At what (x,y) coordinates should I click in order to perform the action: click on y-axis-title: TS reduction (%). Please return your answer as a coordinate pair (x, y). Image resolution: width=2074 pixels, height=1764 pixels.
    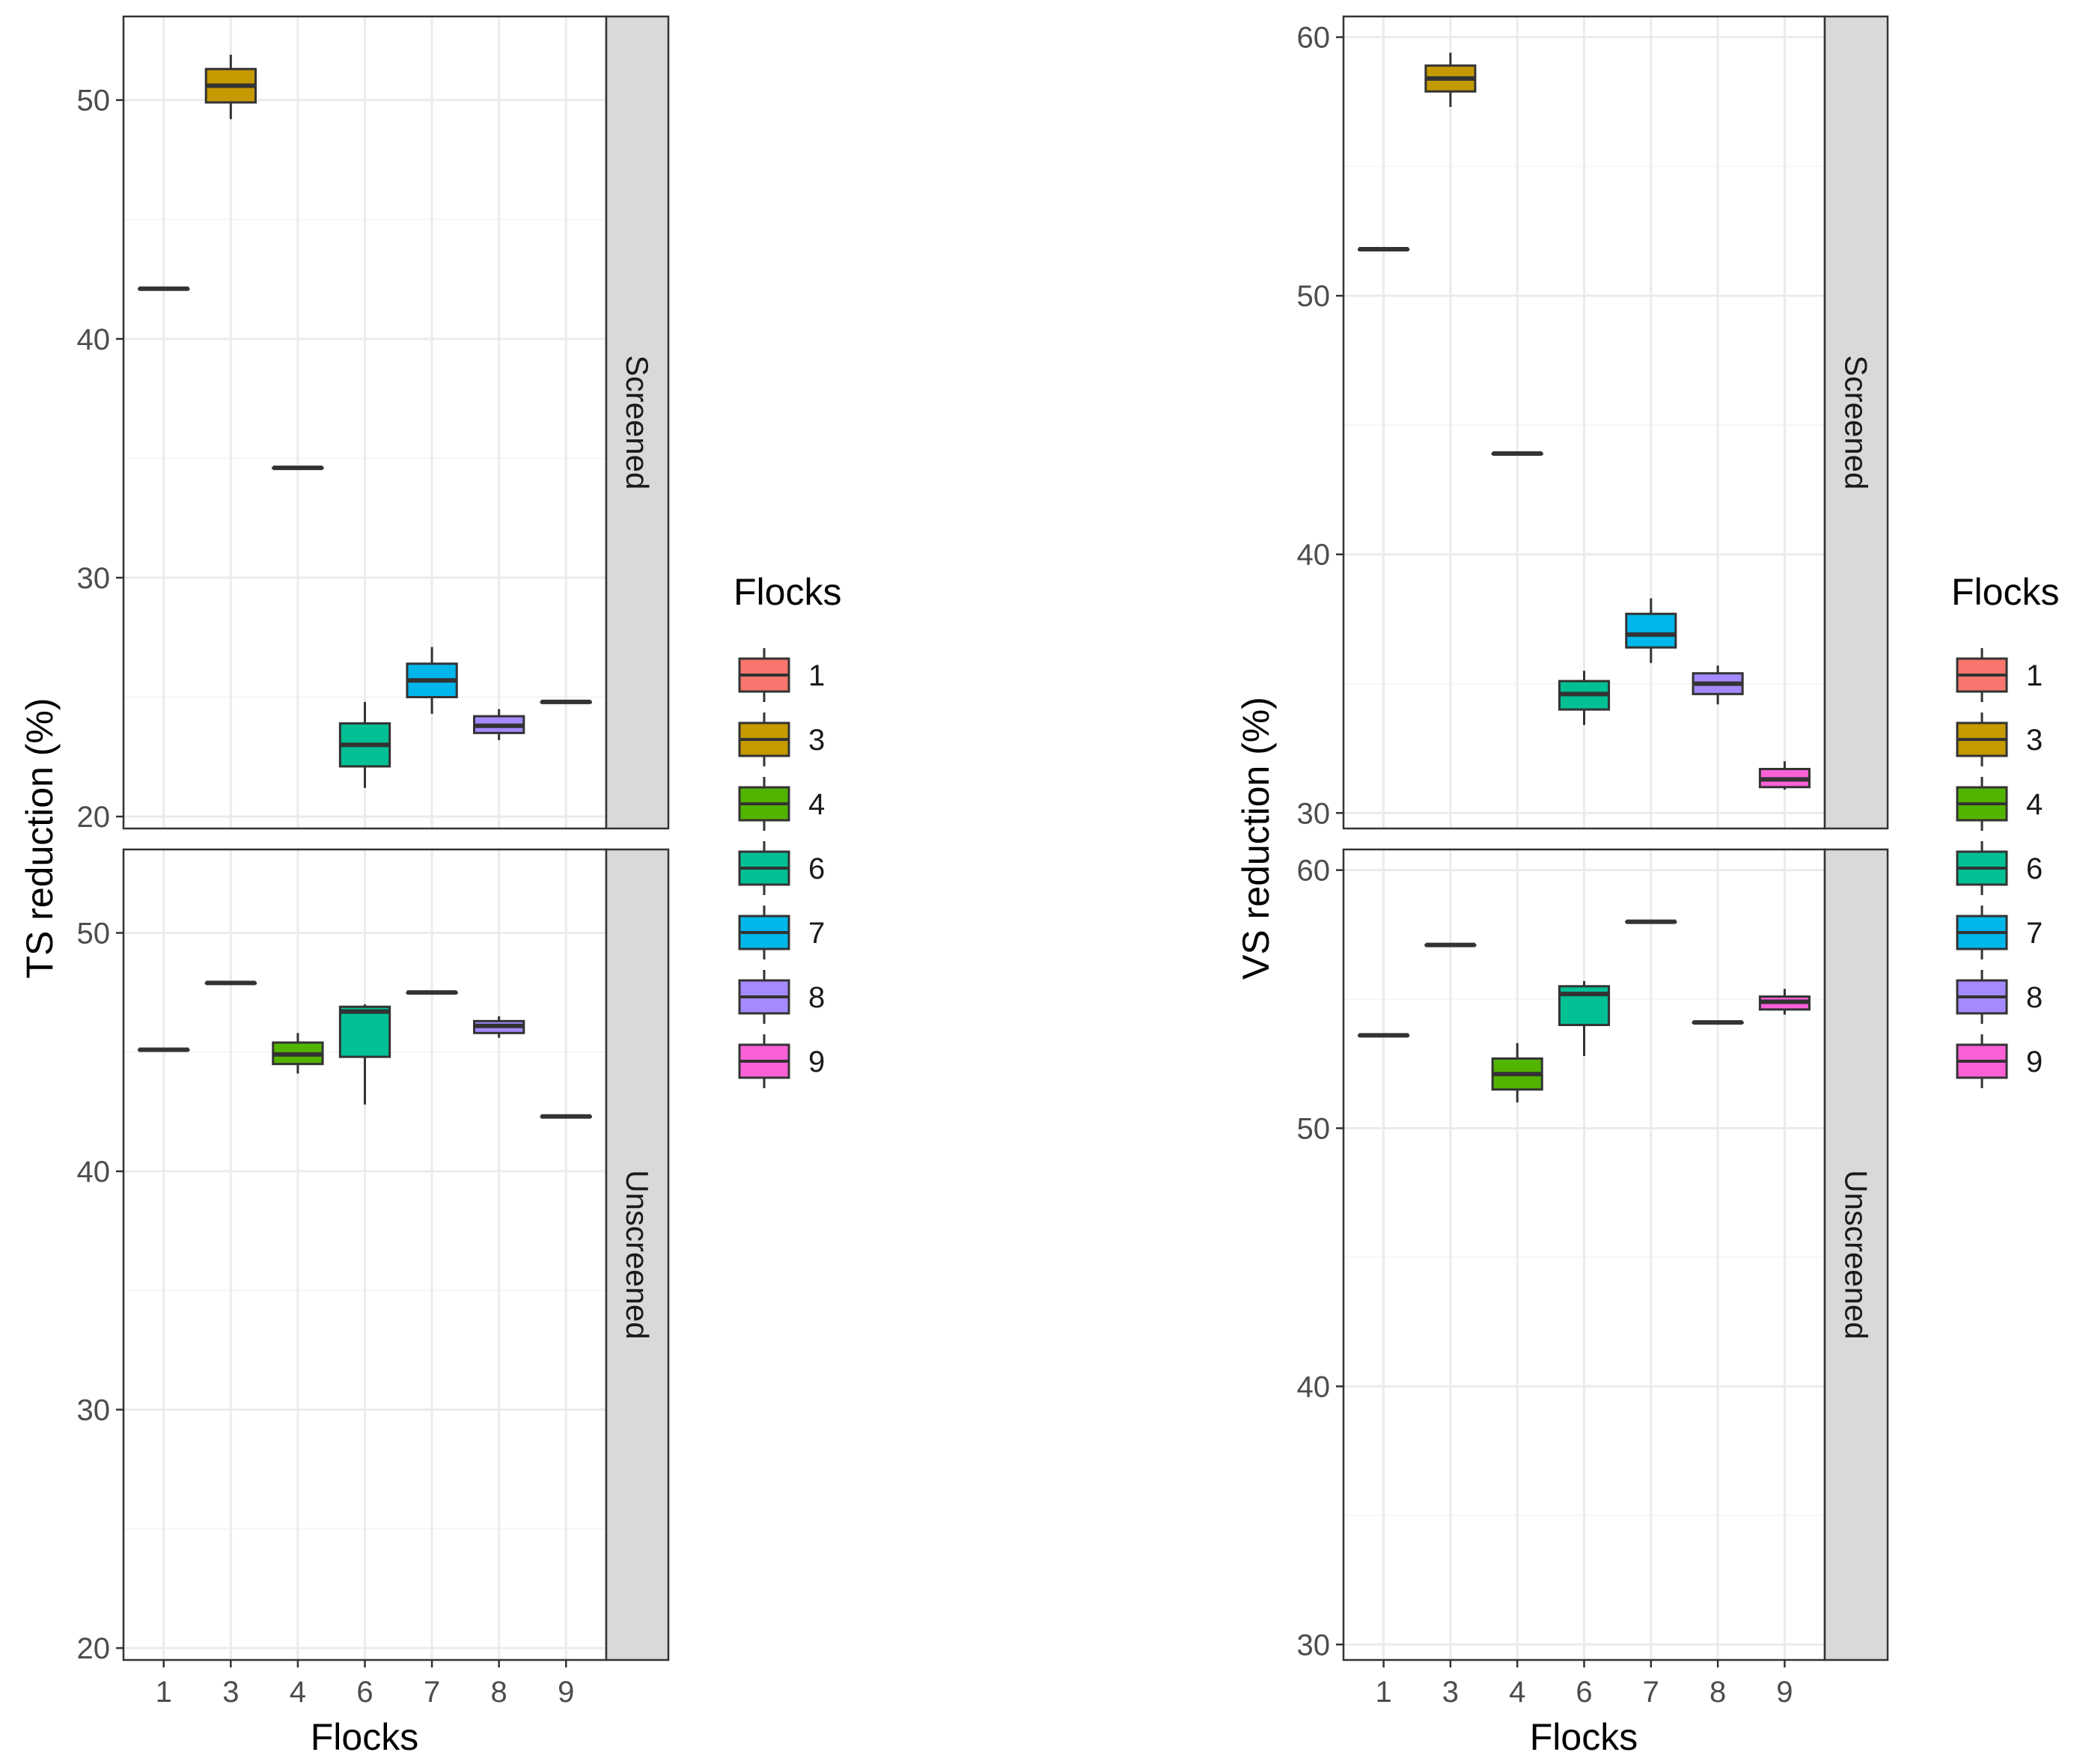
    Looking at the image, I should click on (40, 838).